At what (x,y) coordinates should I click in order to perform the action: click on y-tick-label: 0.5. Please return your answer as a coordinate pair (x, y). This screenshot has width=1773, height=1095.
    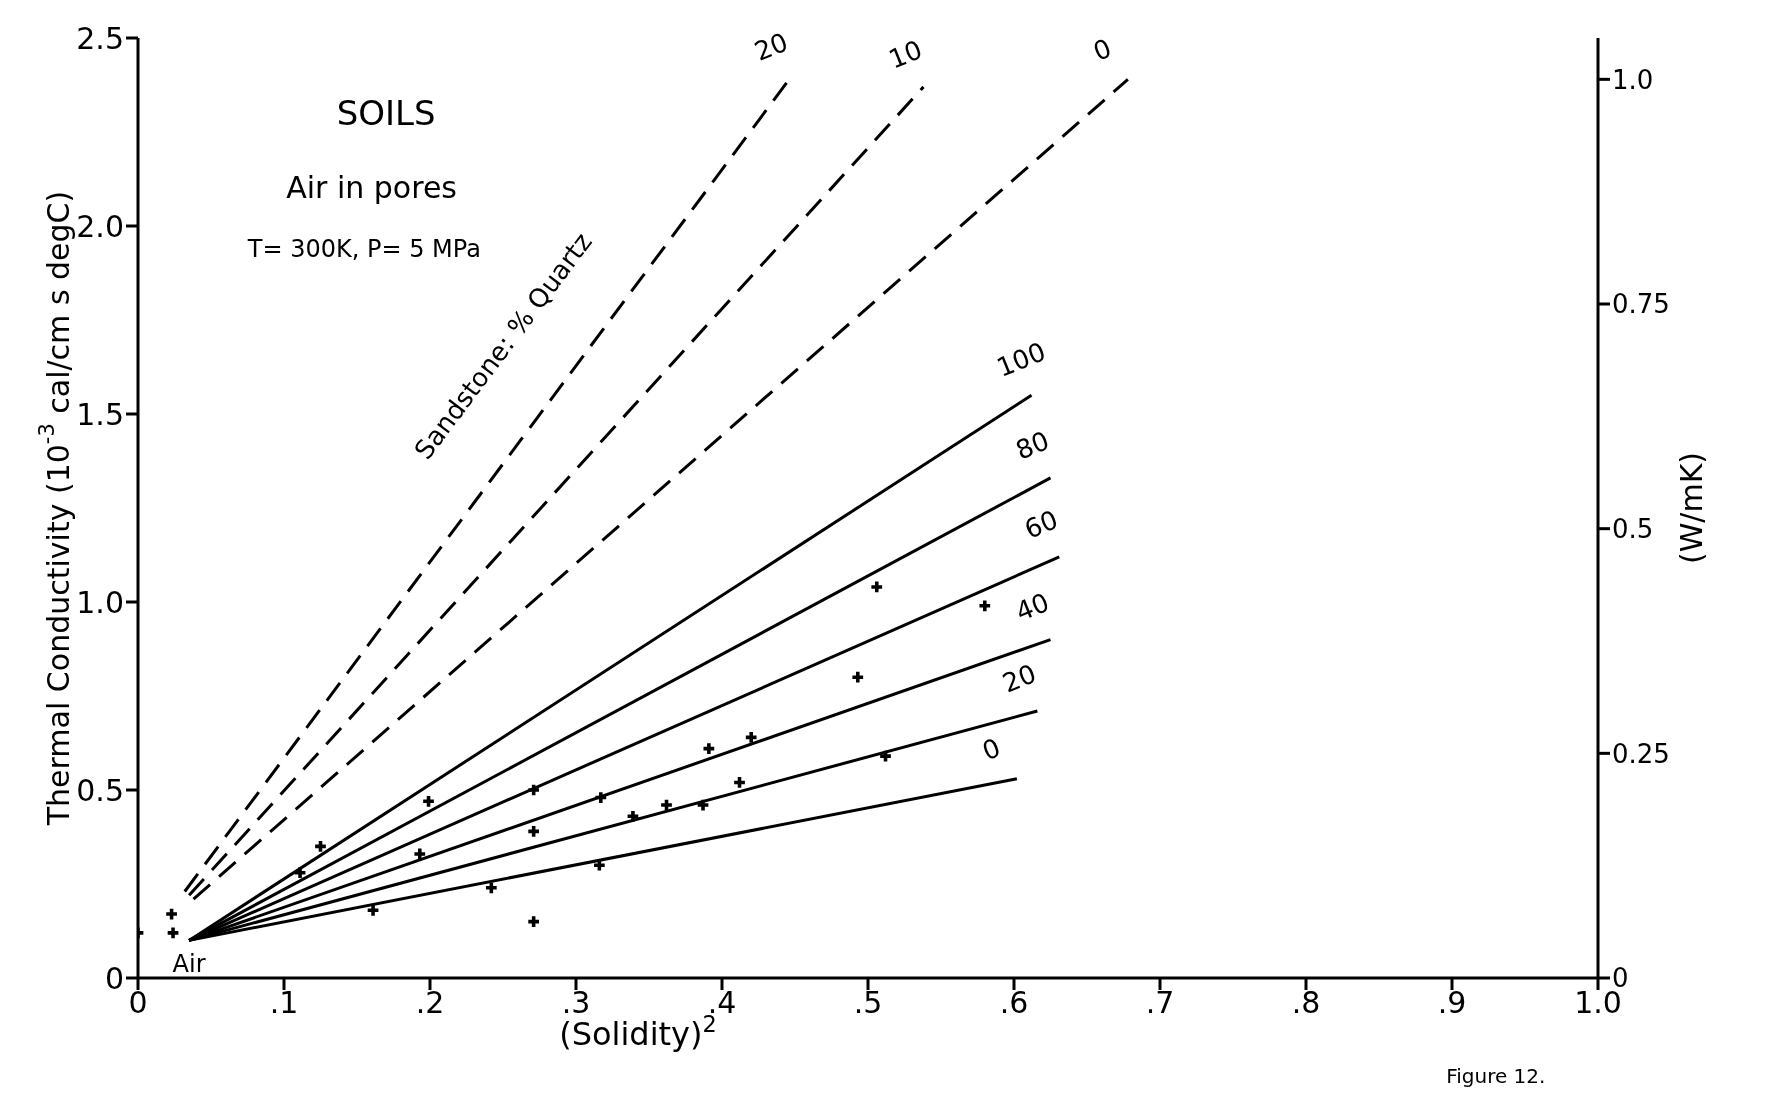
    Looking at the image, I should click on (100, 790).